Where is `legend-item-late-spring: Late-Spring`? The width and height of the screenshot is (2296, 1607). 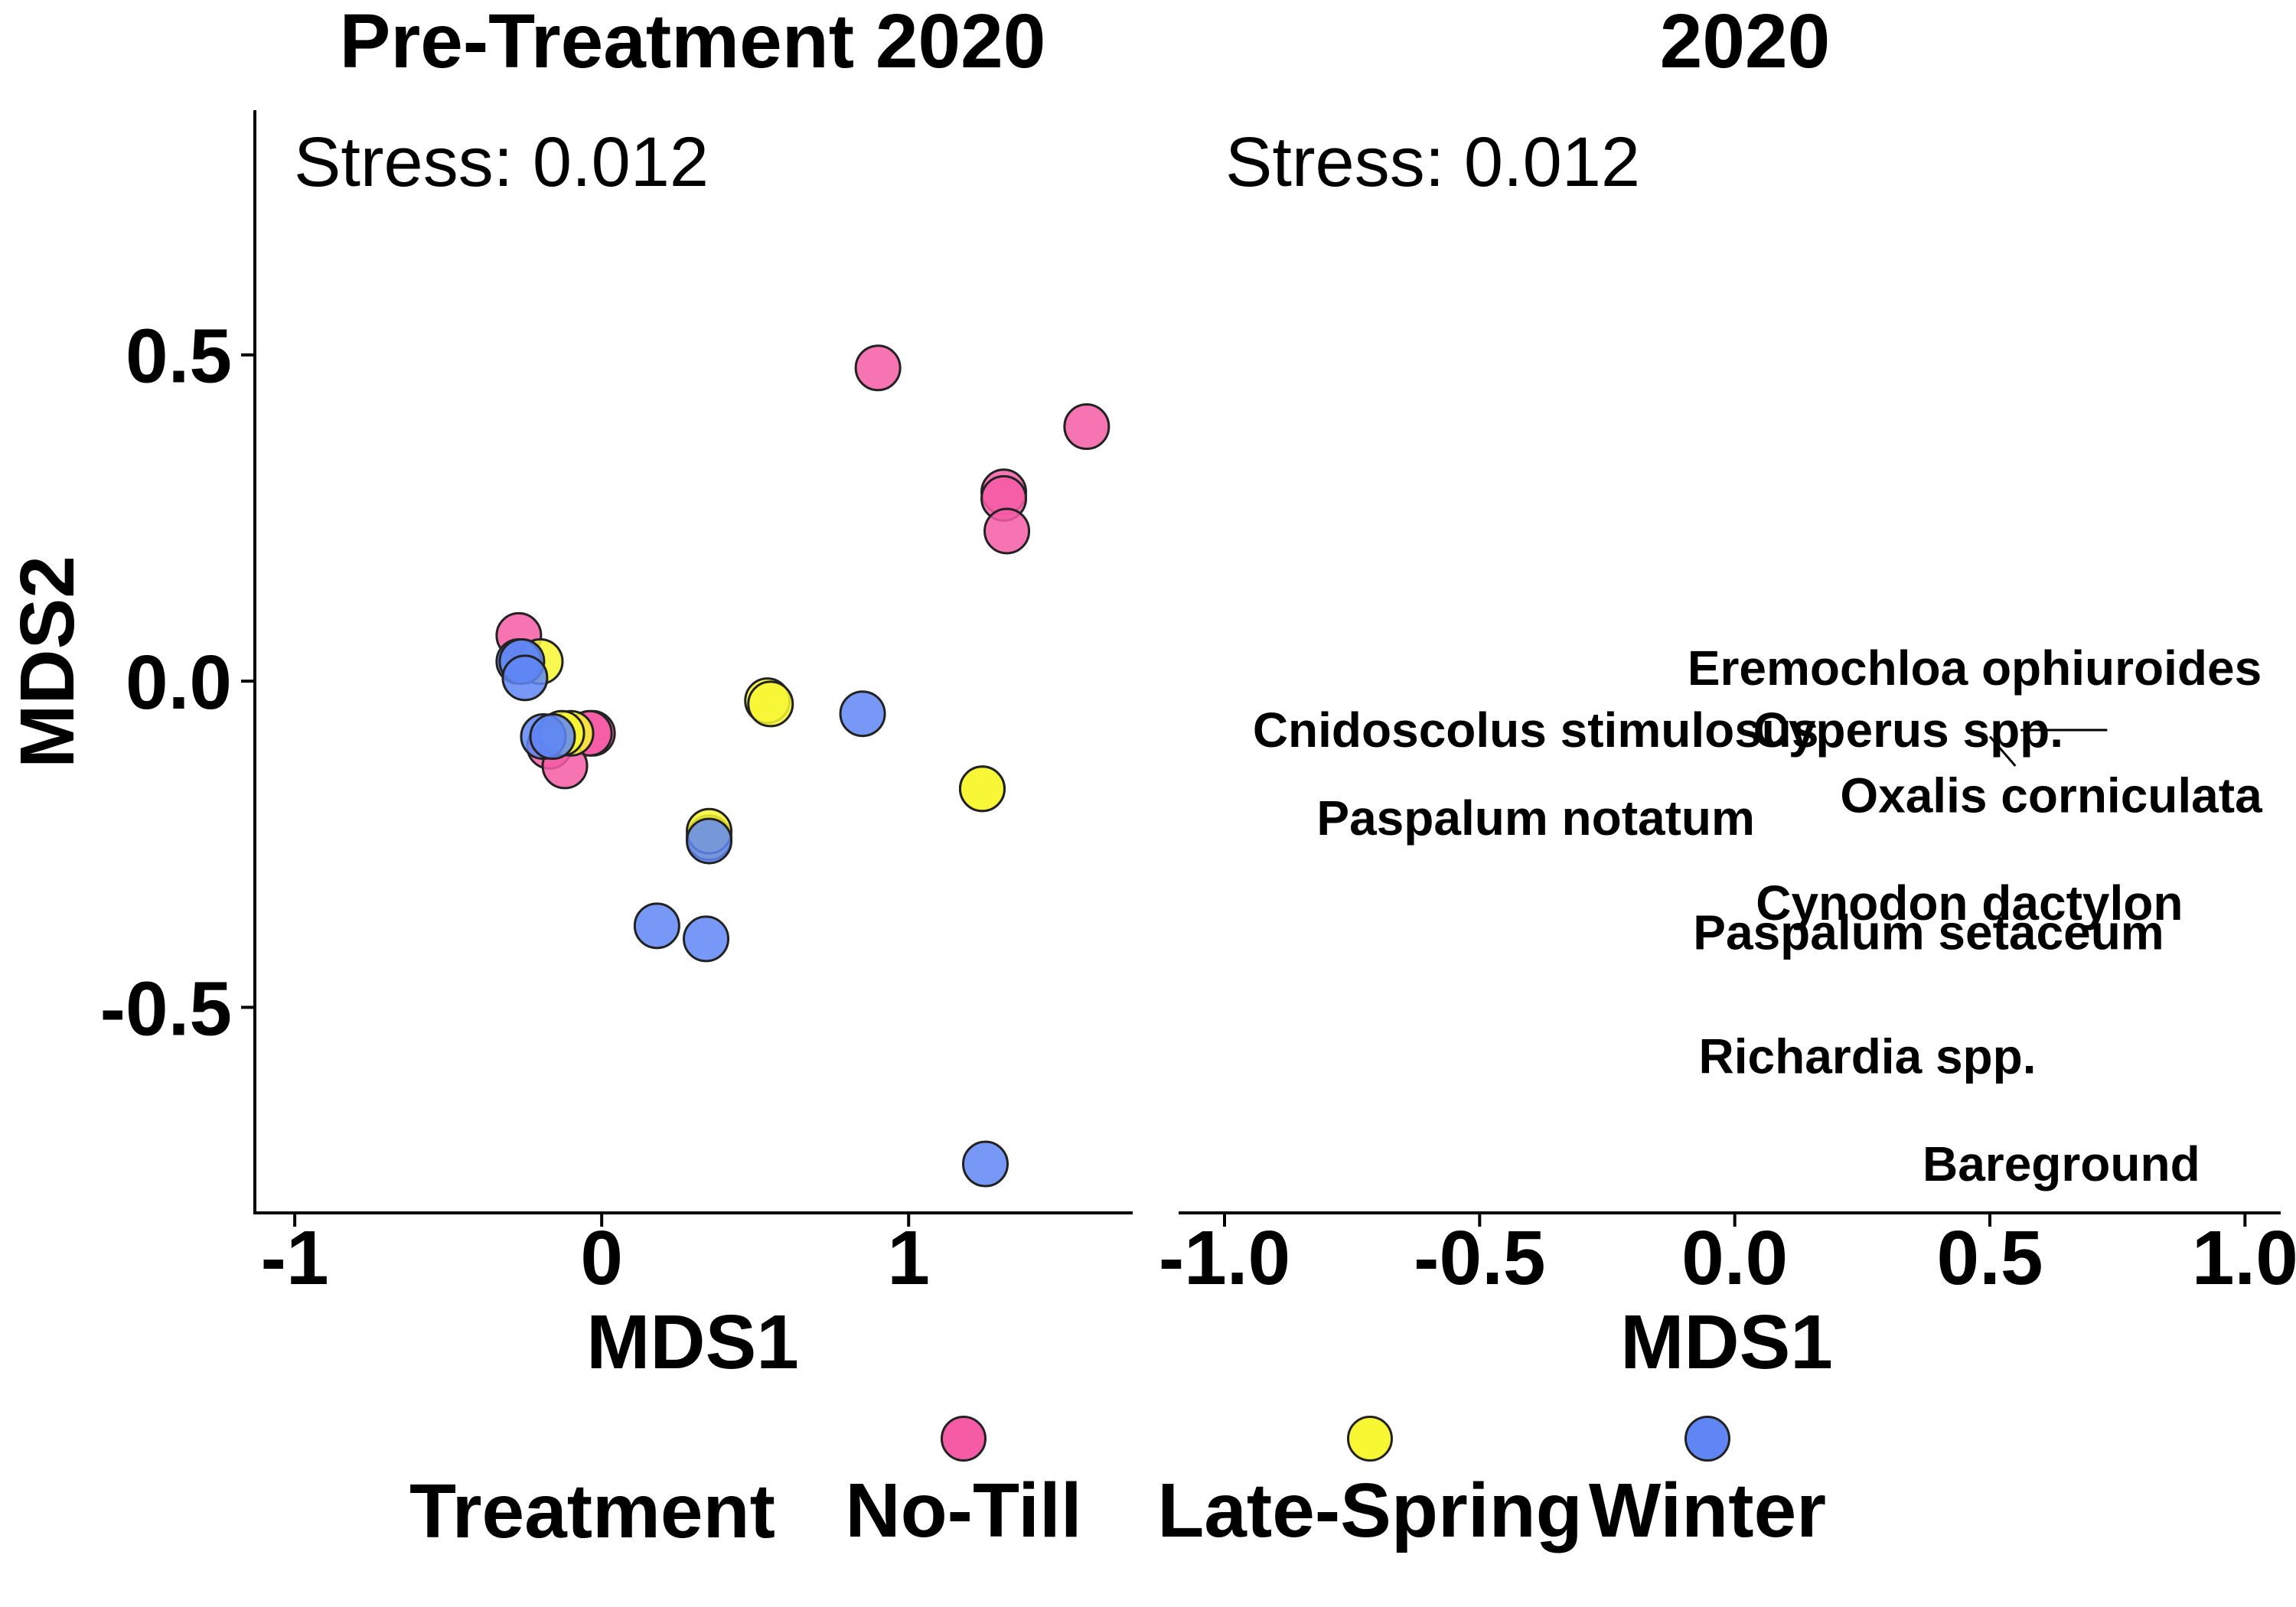 legend-item-late-spring: Late-Spring is located at coordinates (1370, 1482).